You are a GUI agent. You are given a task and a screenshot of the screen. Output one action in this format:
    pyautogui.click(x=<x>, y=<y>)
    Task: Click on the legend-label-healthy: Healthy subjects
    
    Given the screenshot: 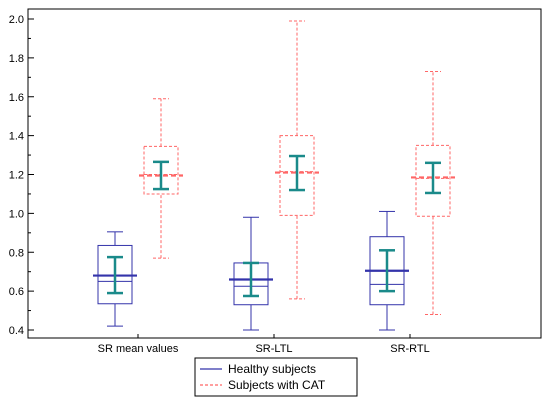 What is the action you would take?
    pyautogui.click(x=272, y=369)
    